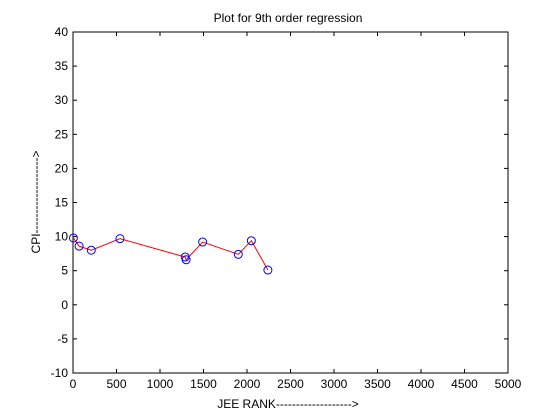  I want to click on x-tick-label: 1500, so click(203, 384).